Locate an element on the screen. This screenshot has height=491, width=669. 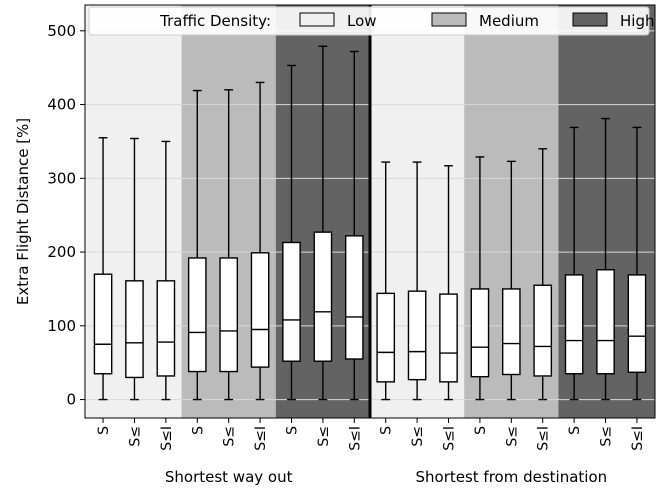
y-tick-label: 400 is located at coordinates (61, 105).